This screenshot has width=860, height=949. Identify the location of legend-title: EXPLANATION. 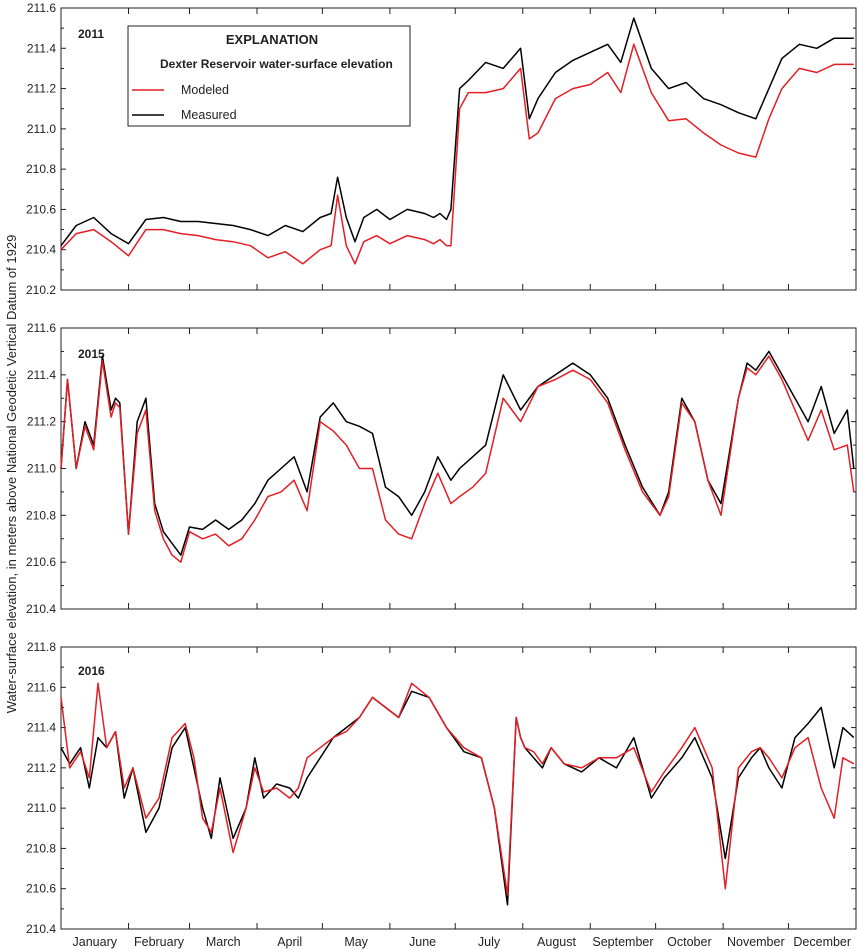
(272, 39).